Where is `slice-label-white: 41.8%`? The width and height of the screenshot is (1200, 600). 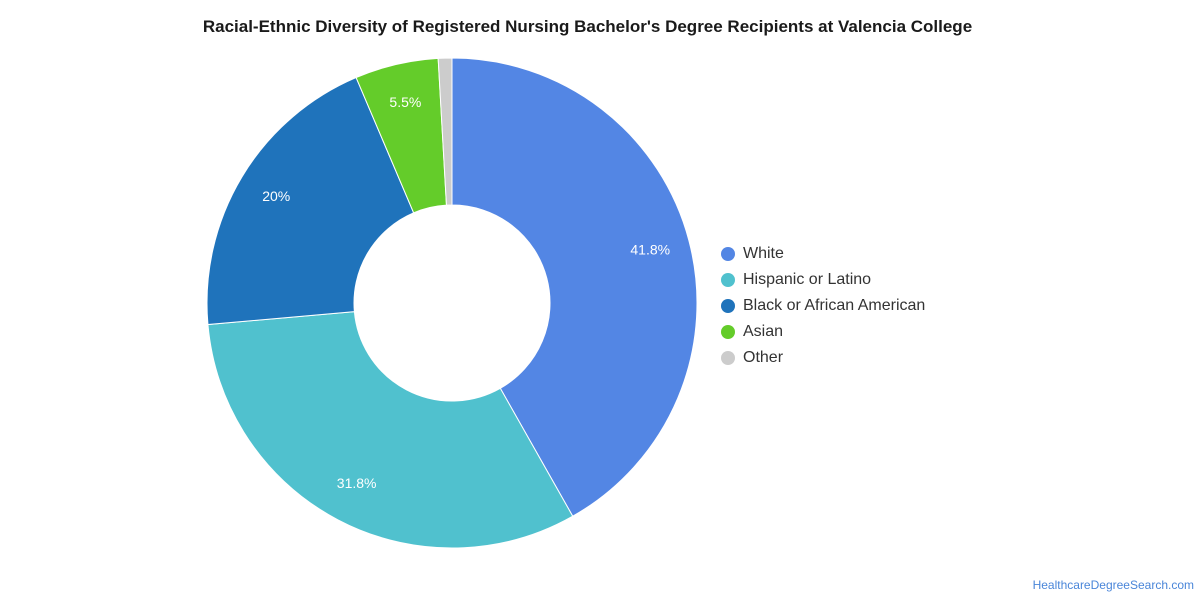
slice-label-white: 41.8% is located at coordinates (650, 249).